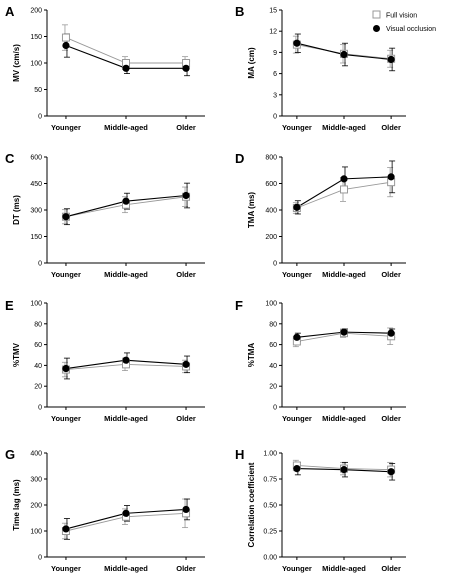 This screenshot has width=474, height=573. I want to click on y-tick-label: 50, so click(38, 90).